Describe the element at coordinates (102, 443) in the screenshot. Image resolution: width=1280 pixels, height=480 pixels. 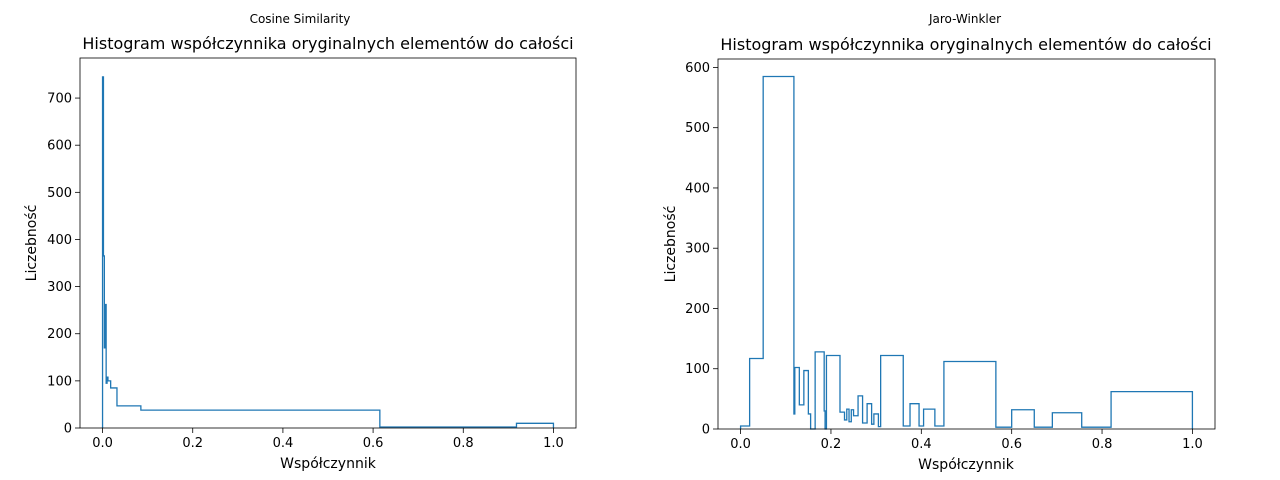
I see `cosine-x-tick-label: 0.0` at that location.